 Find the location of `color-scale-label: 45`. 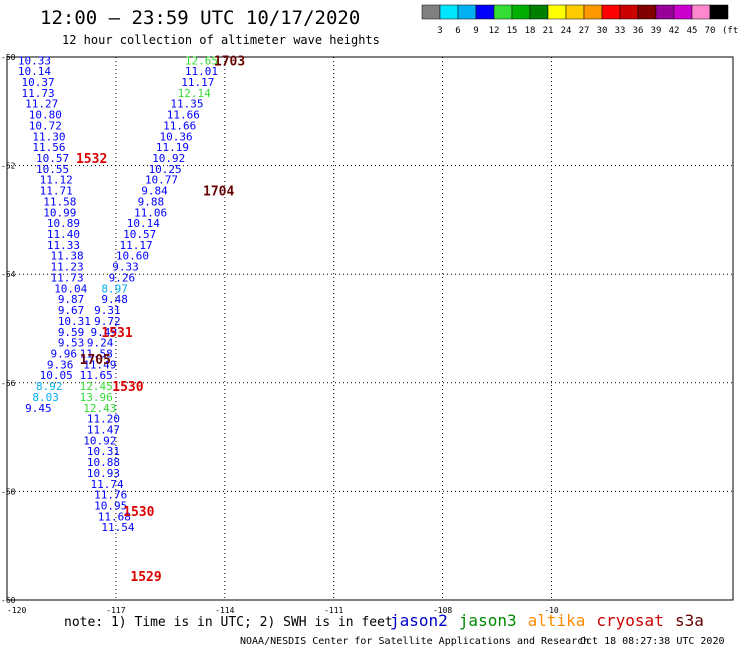

color-scale-label: 45 is located at coordinates (692, 31).